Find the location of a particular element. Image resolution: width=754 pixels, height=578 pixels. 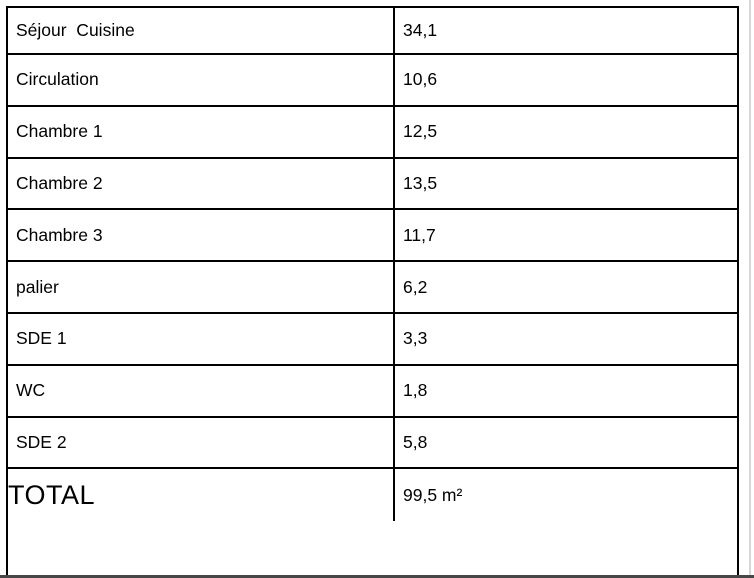

room-area-cell: 5,8 is located at coordinates (566, 442).